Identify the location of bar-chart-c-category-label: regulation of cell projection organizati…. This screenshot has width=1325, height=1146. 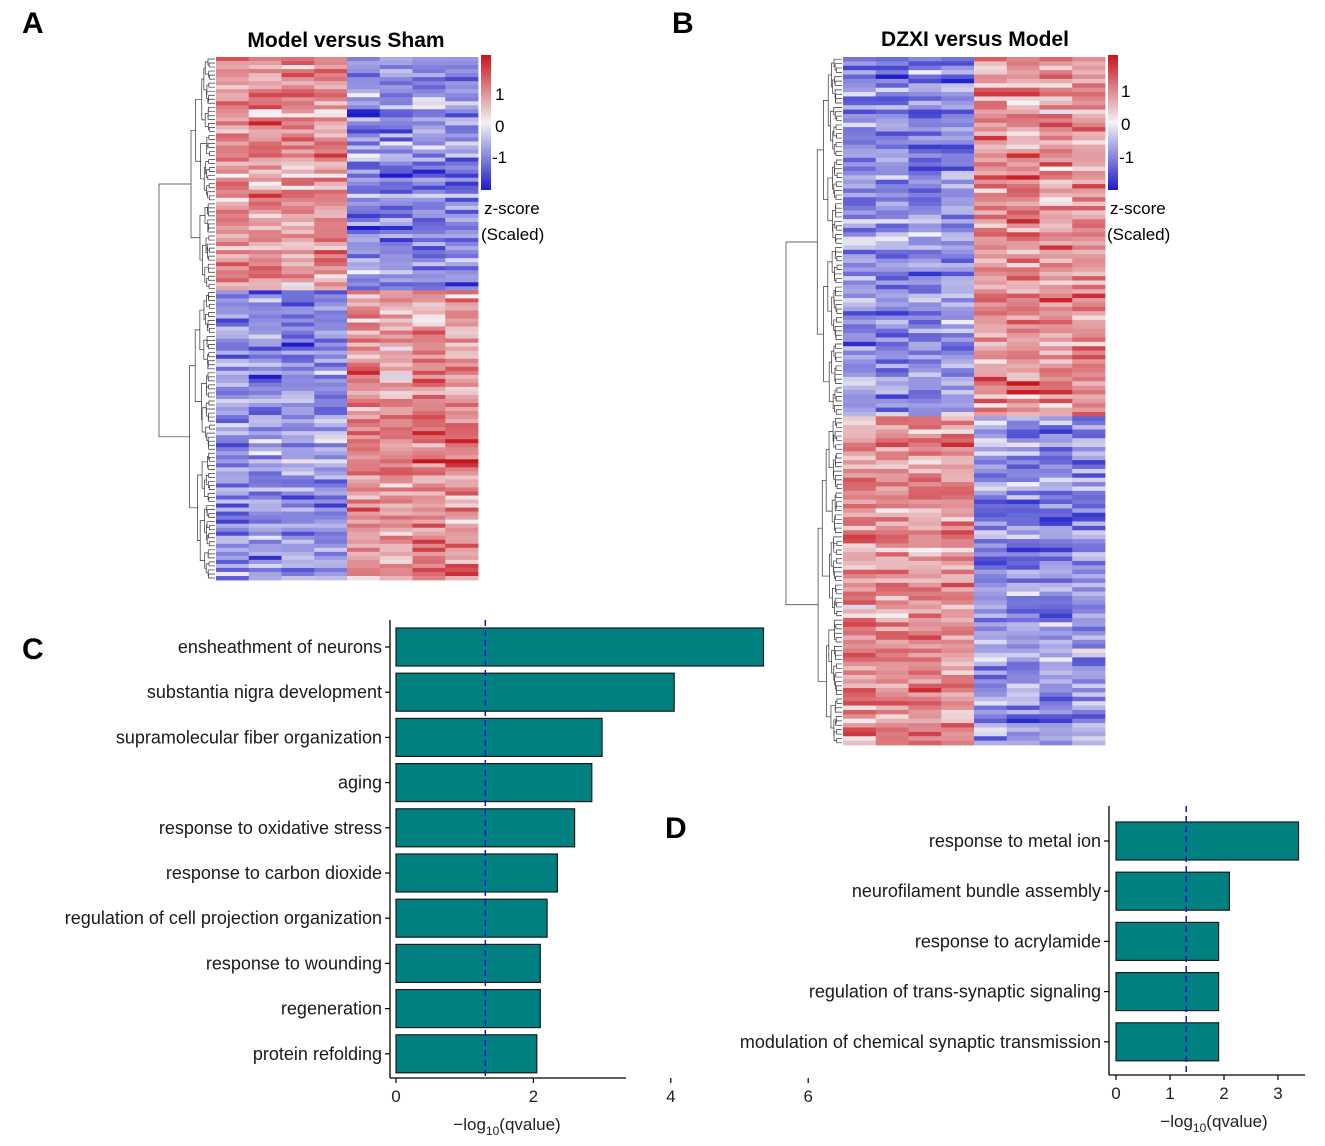
(223, 918).